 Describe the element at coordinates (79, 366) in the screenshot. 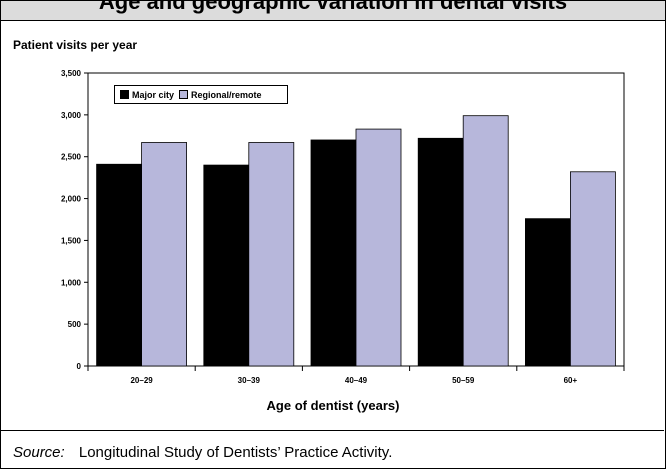

I see `y-tick-label: 0` at that location.